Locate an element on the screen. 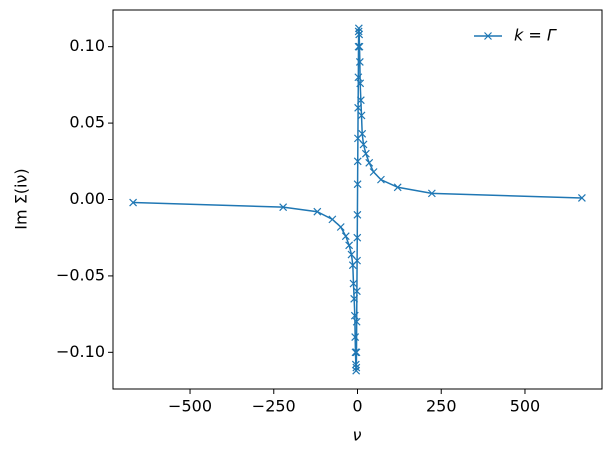 This screenshot has width=615, height=455. legend-label: k = Γ is located at coordinates (535, 35).